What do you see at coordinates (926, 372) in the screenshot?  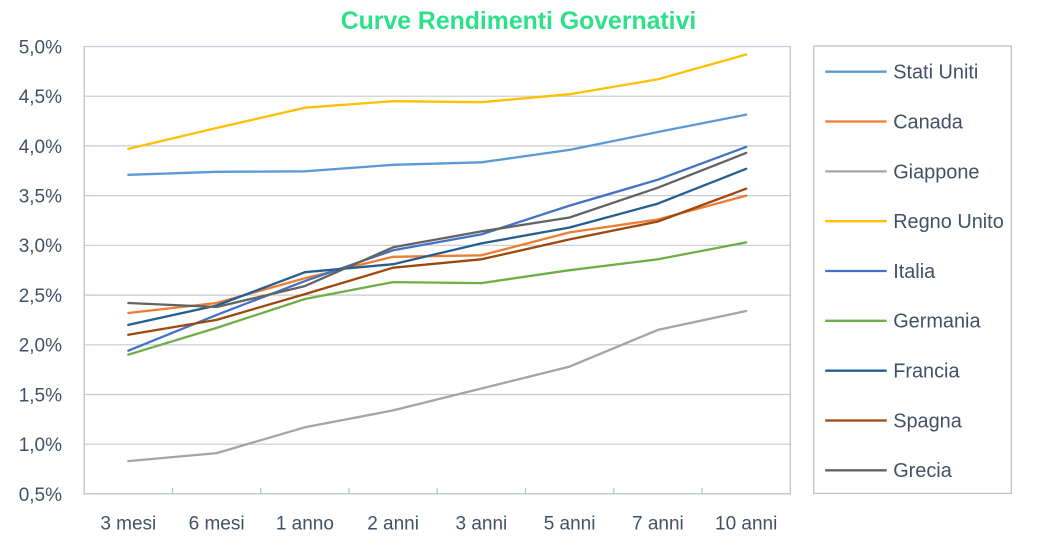 I see `svg-text: Francia` at bounding box center [926, 372].